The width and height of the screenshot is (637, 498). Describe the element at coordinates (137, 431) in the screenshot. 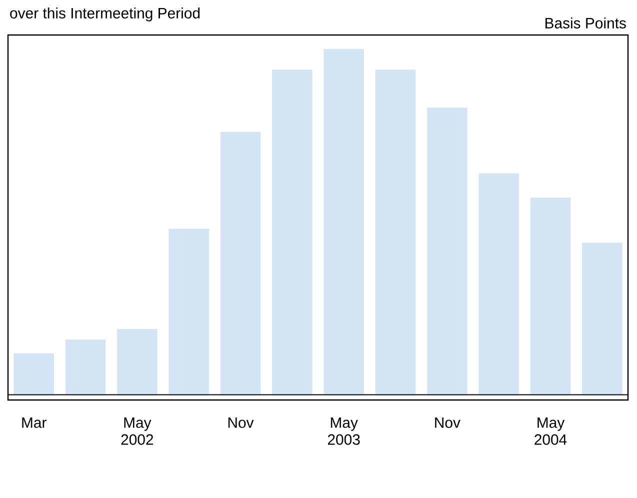

I see `x-tick-label: May 2002` at that location.